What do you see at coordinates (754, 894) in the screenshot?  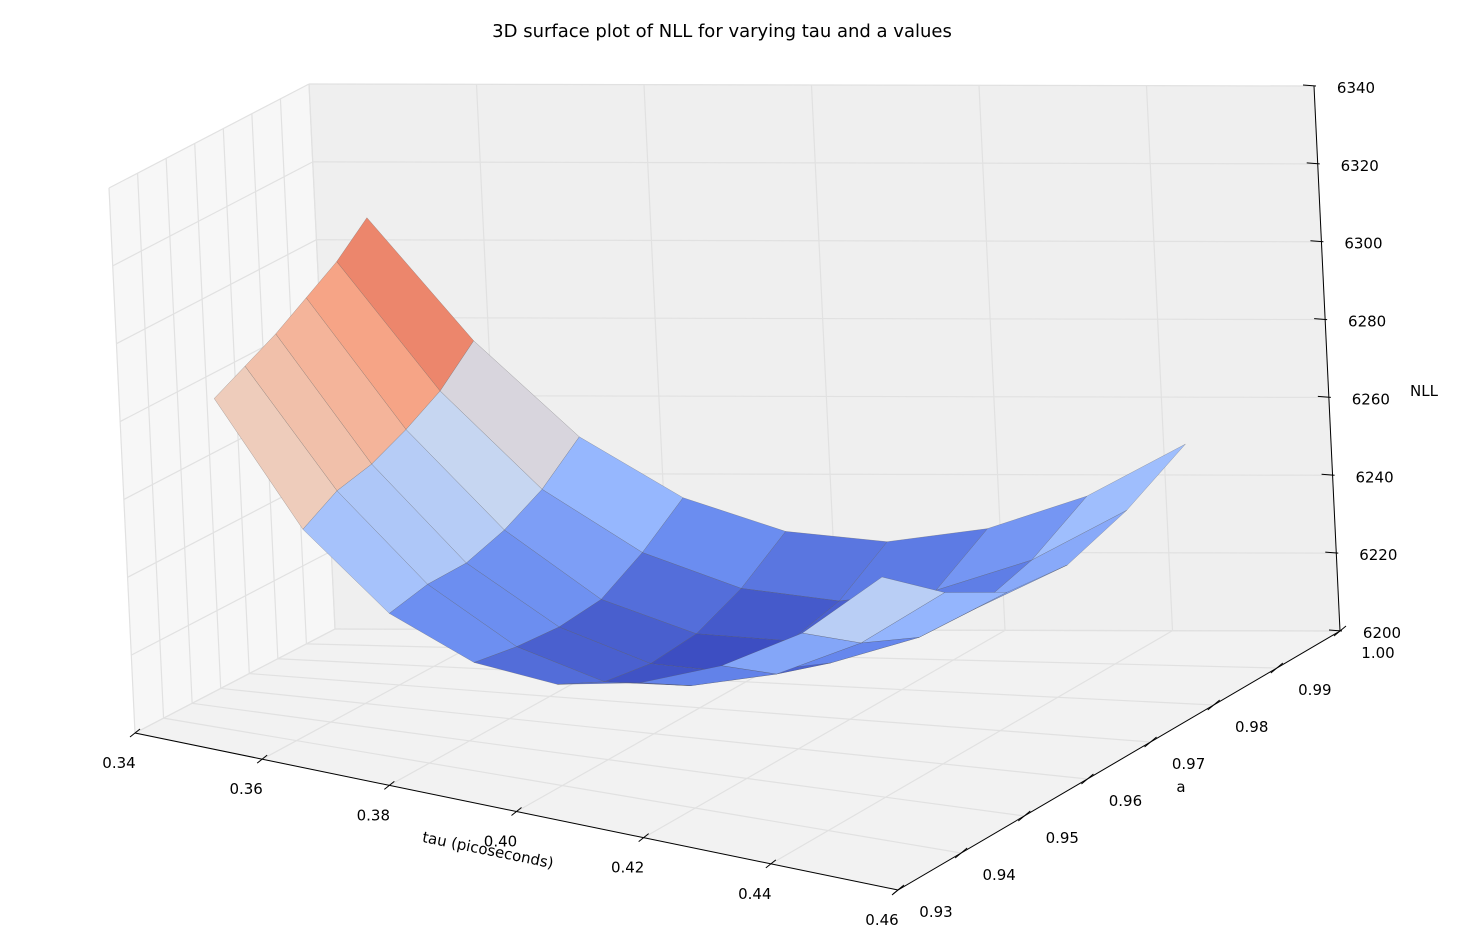 I see `x-tick-label: 0.44` at bounding box center [754, 894].